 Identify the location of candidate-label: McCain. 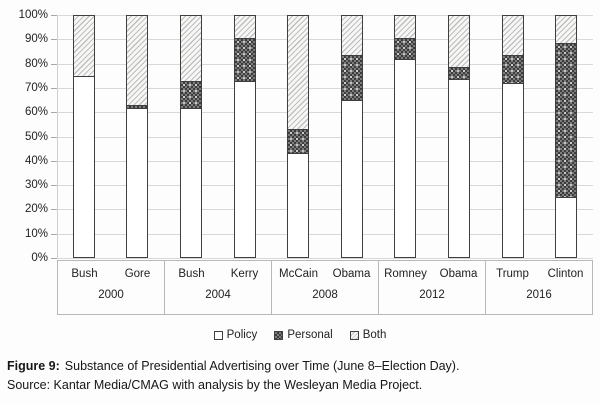
(298, 274).